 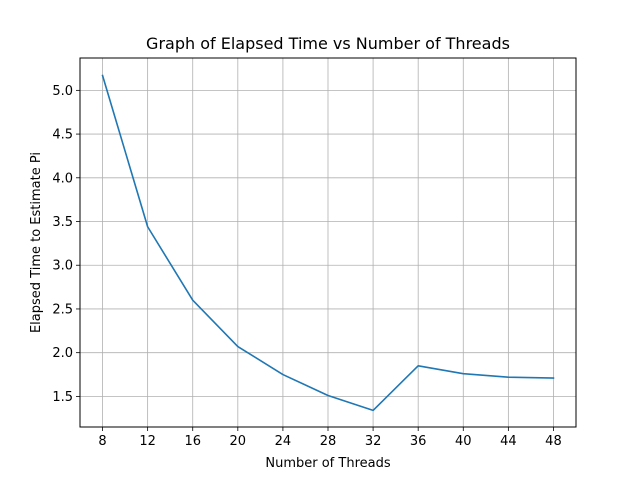 What do you see at coordinates (62, 353) in the screenshot?
I see `y-tick-label: 2.0` at bounding box center [62, 353].